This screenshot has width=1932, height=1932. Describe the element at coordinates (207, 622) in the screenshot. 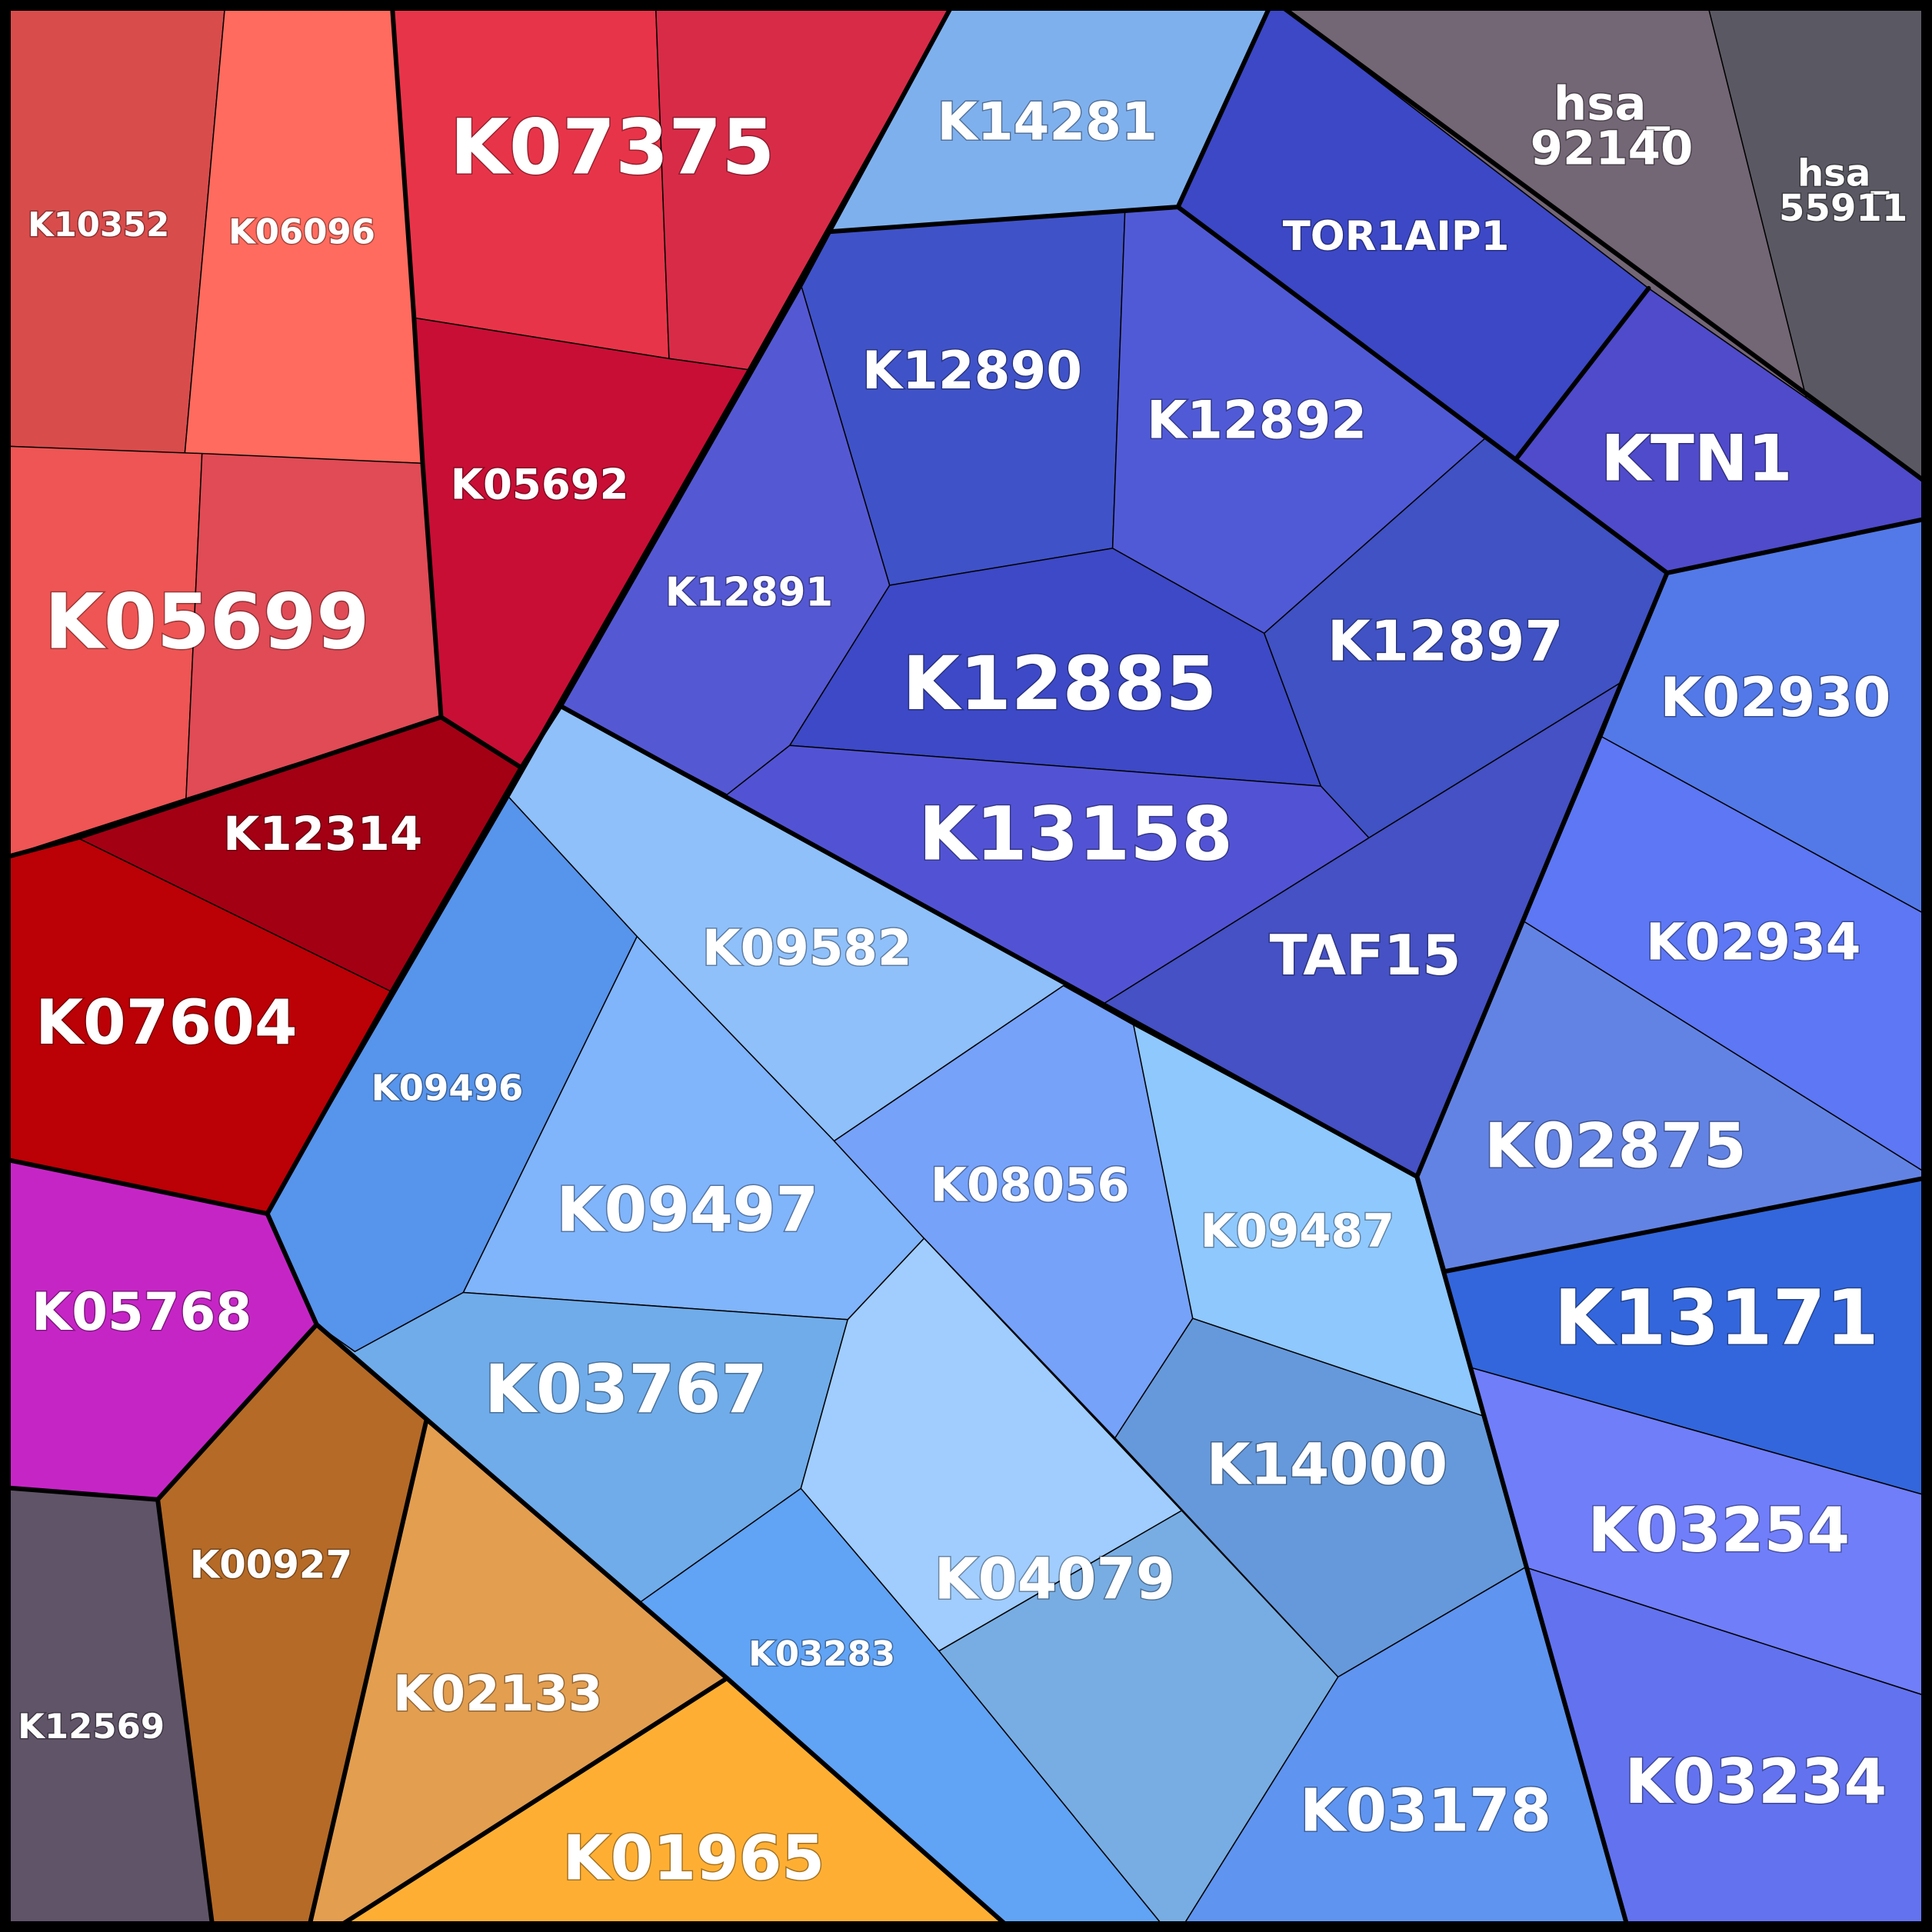

I see `cell-label-k05699: K05699` at that location.